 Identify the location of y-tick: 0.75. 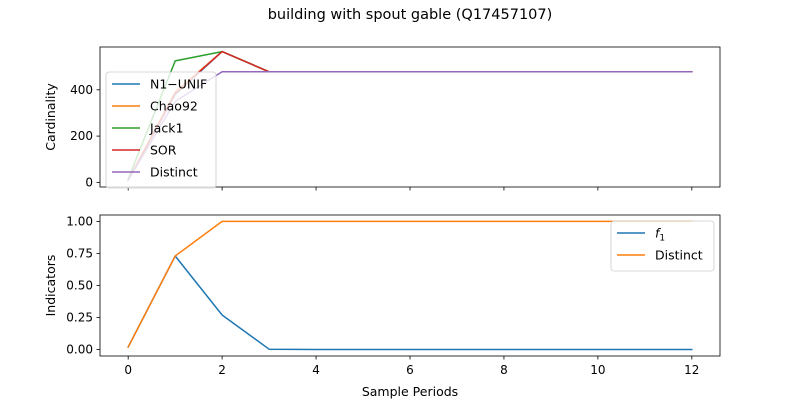
(83, 253).